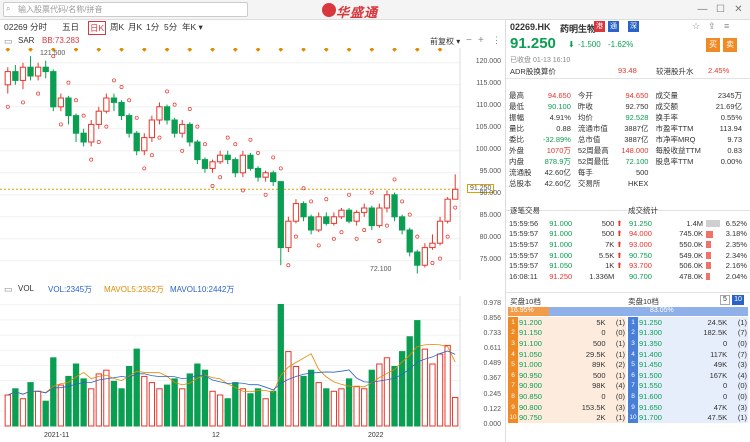 This screenshot has height=442, width=750. What do you see at coordinates (567, 407) in the screenshot?
I see `buy-order-row: 9 90.800 153.5K (3)` at bounding box center [567, 407].